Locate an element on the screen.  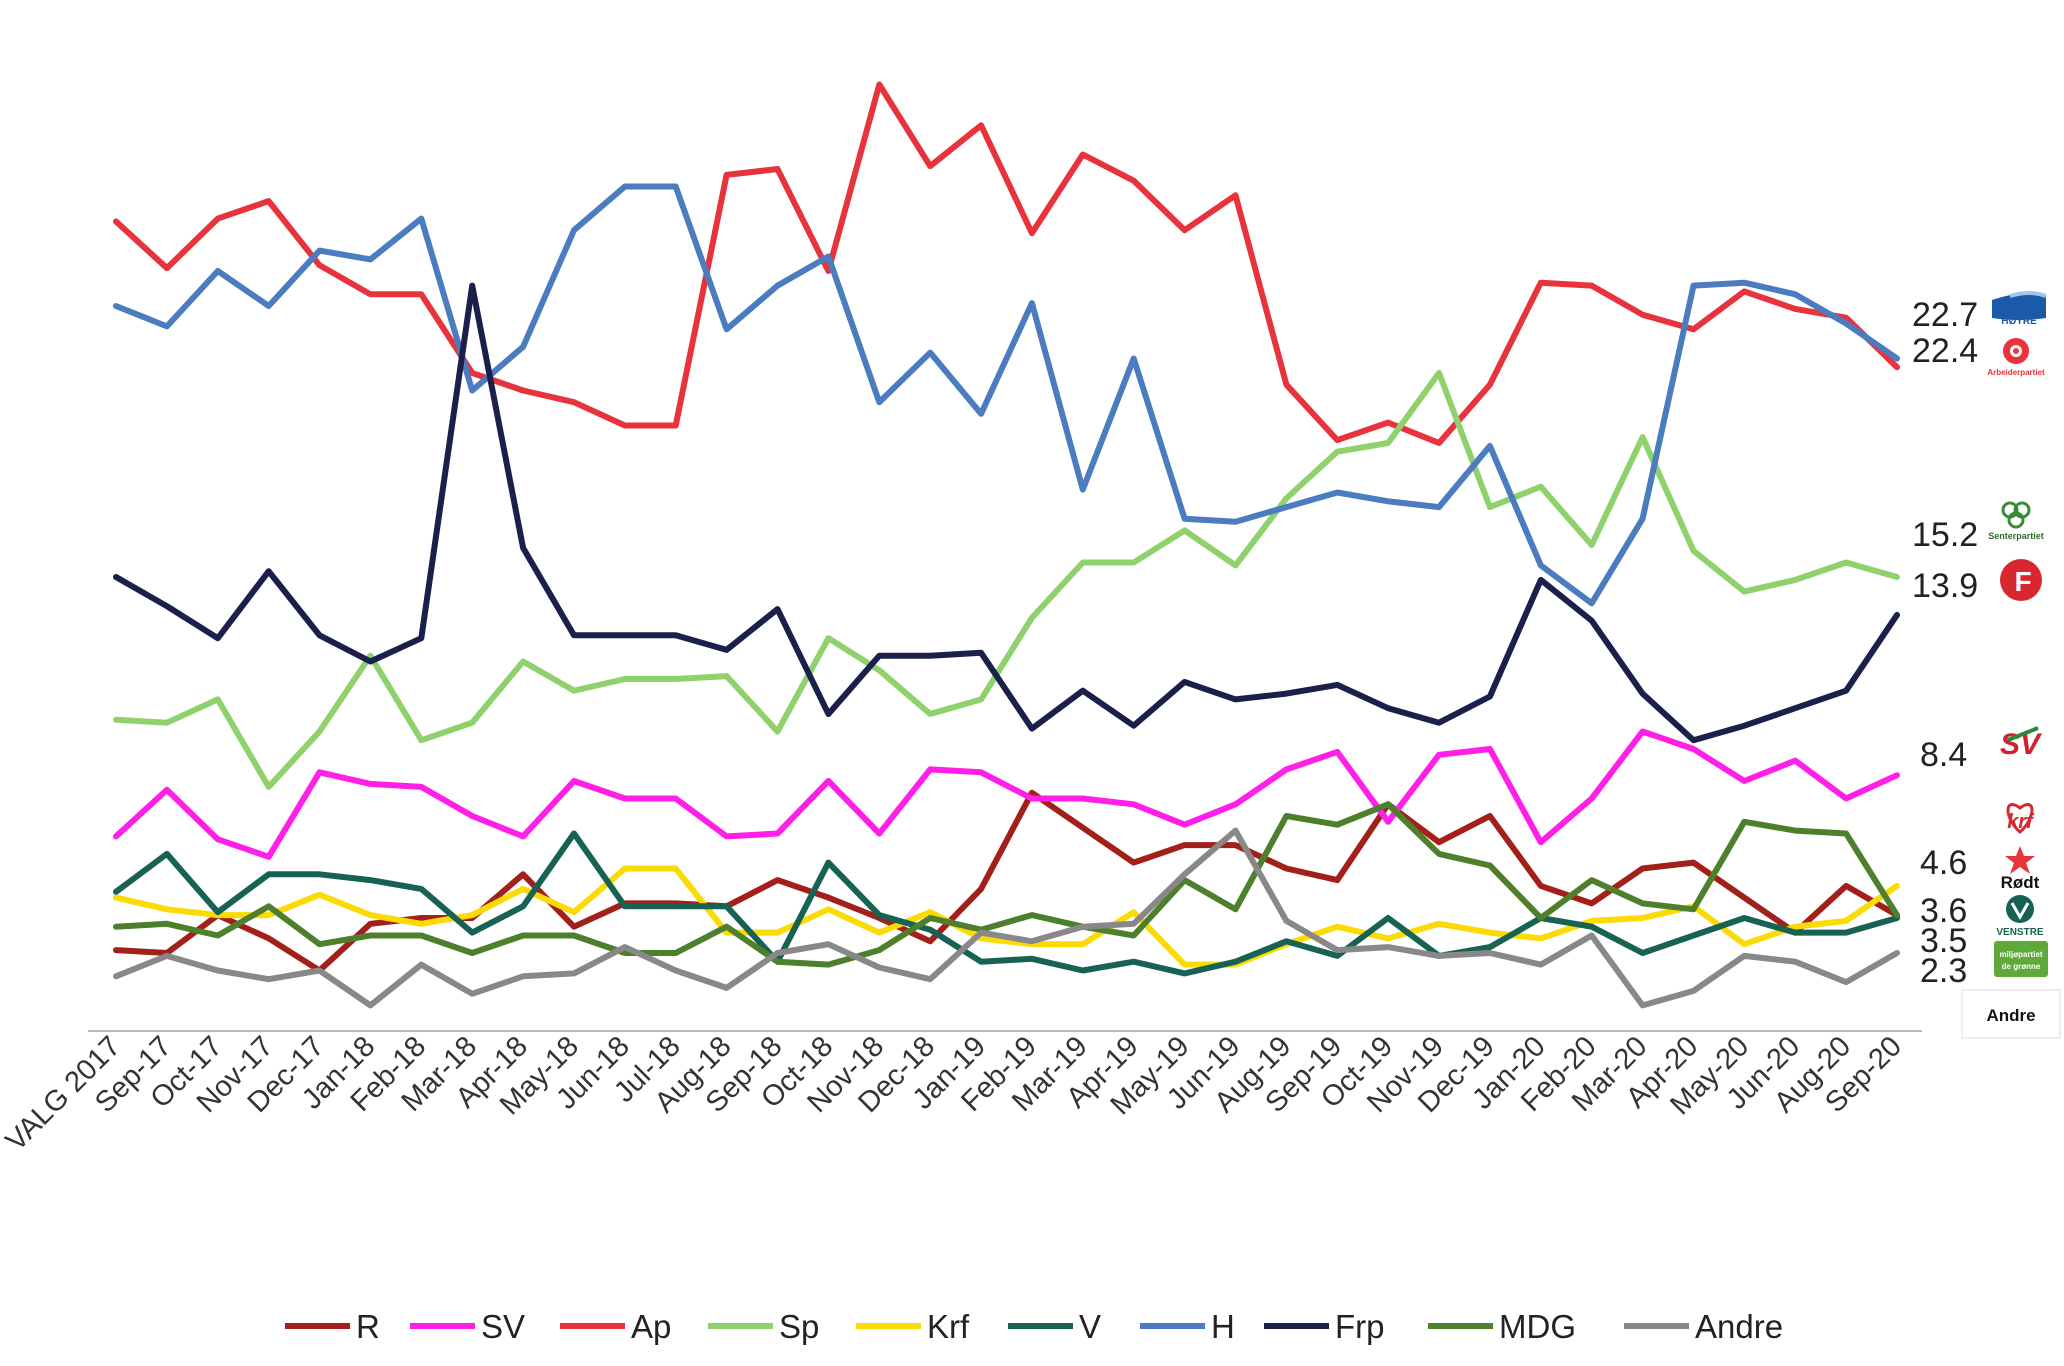
legend-item-andre: Andre is located at coordinates (1703, 1326).